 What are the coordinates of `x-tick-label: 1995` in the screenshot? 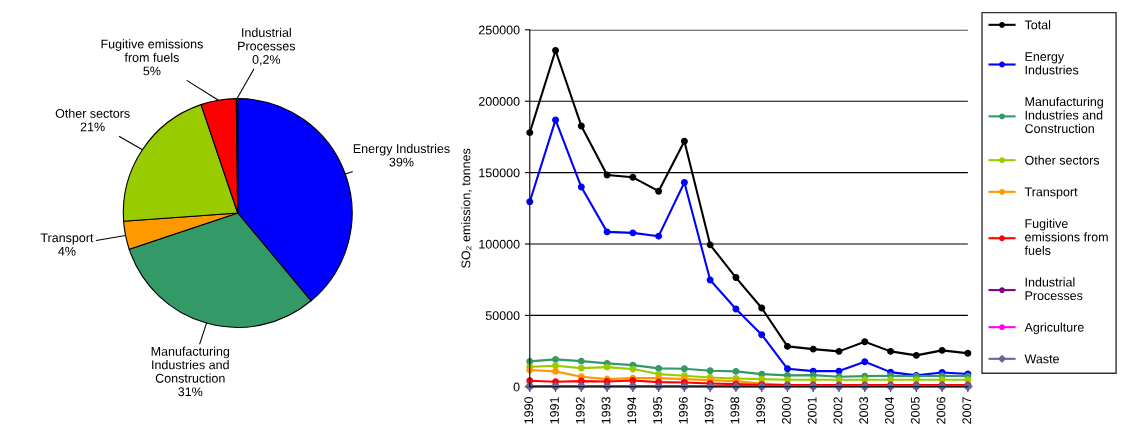 It's located at (657, 410).